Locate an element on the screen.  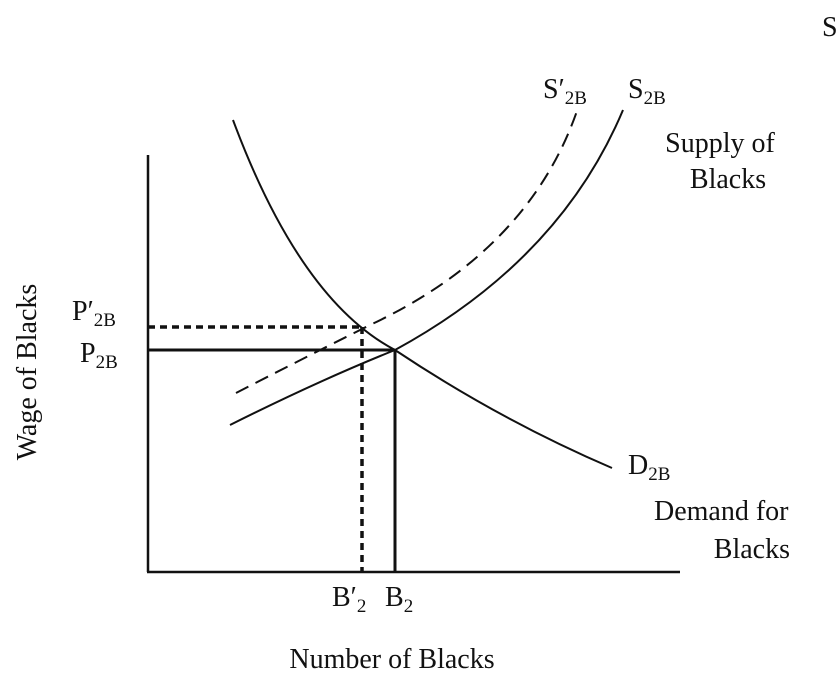
demand-caption: Blacks is located at coordinates (752, 549).